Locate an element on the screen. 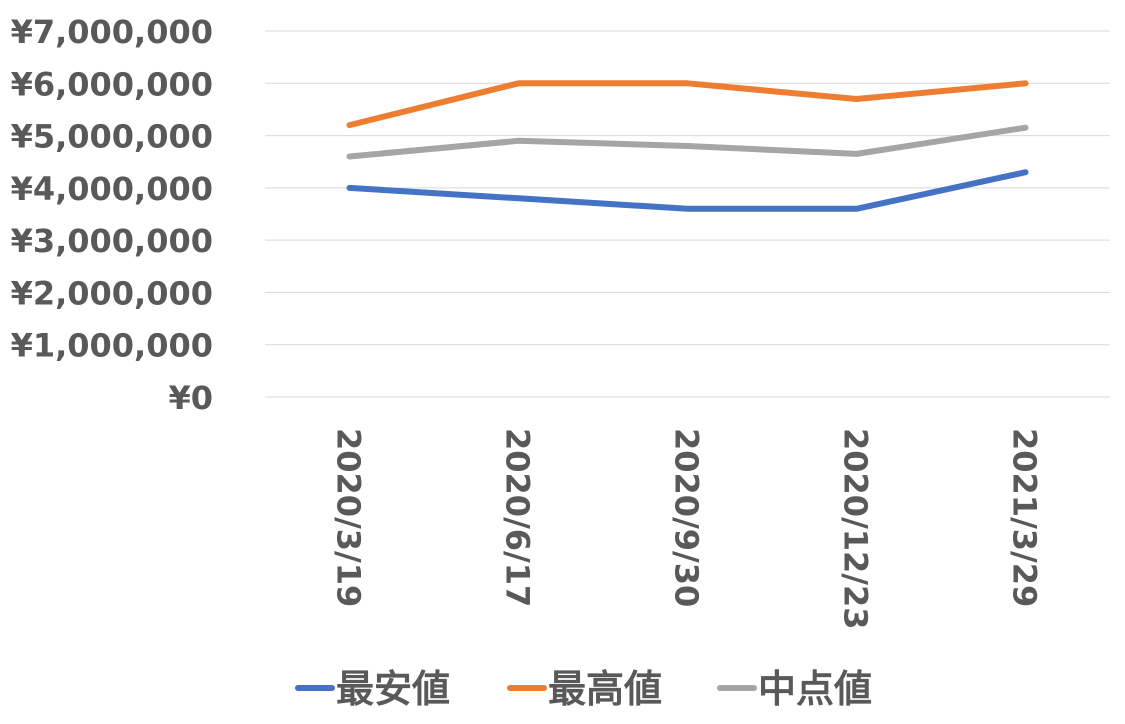 This screenshot has height=724, width=1125. y-tick-label: ¥6,000,000 is located at coordinates (112, 84).